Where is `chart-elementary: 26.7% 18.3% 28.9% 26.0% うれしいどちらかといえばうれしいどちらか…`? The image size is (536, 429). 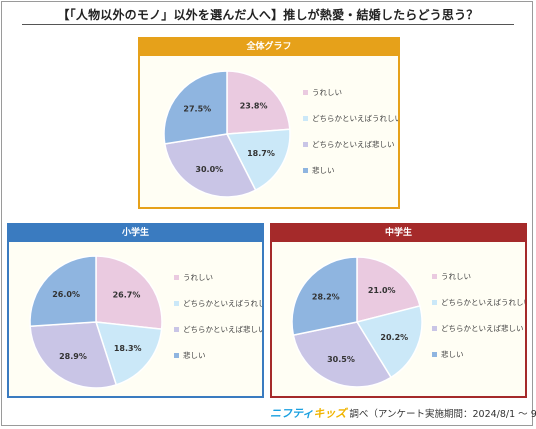 chart-elementary: 26.7% 18.3% 28.9% 26.0% うれしいどちらかといえばうれしいどちらか… is located at coordinates (145, 322).